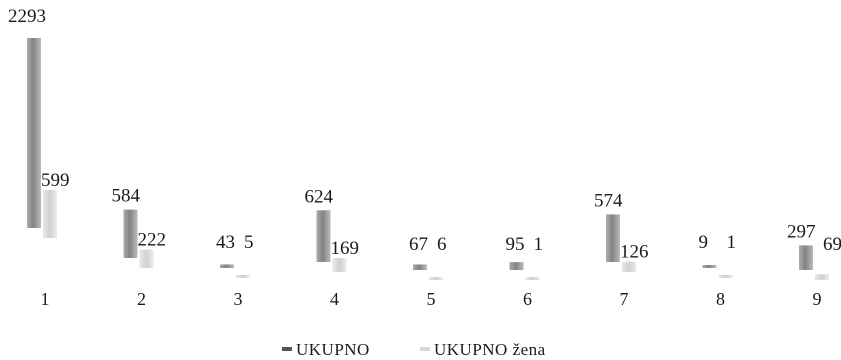  I want to click on x-tick-label-3: 3, so click(238, 299).